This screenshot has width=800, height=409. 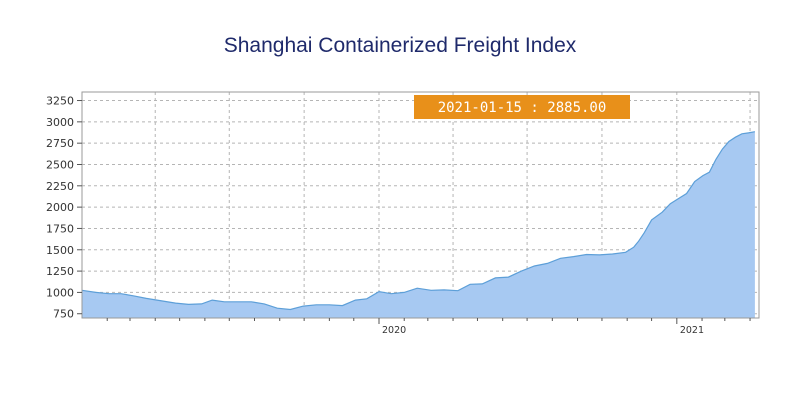 What do you see at coordinates (60, 271) in the screenshot?
I see `y-tick-label: 1250` at bounding box center [60, 271].